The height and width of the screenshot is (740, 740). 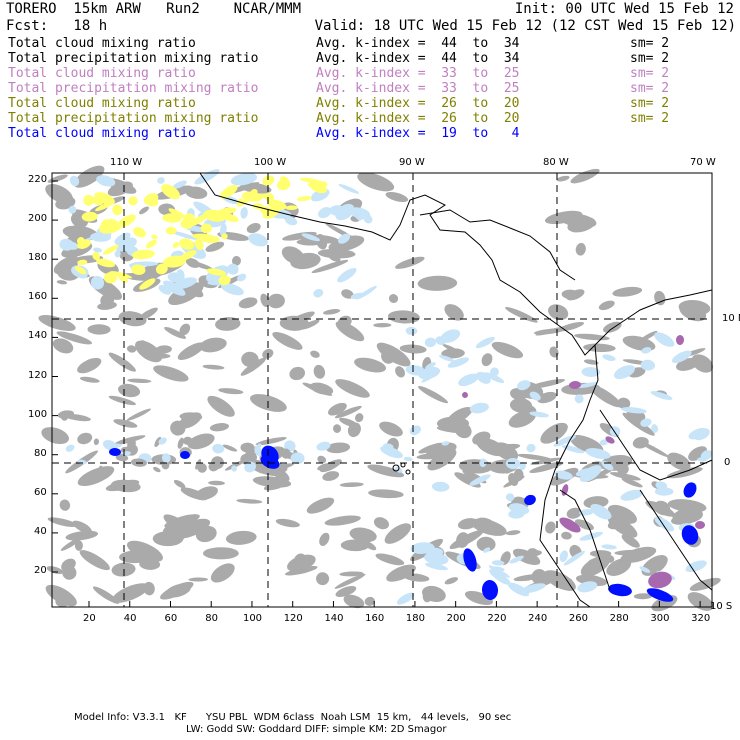 What do you see at coordinates (293, 618) in the screenshot?
I see `x-tick-label: 120` at bounding box center [293, 618].